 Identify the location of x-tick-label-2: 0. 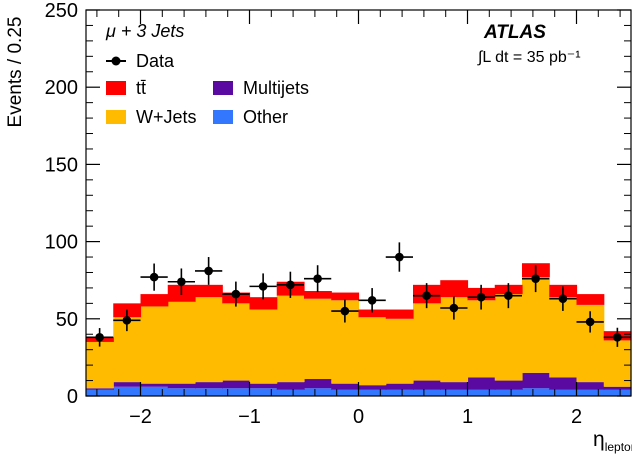
(358, 417).